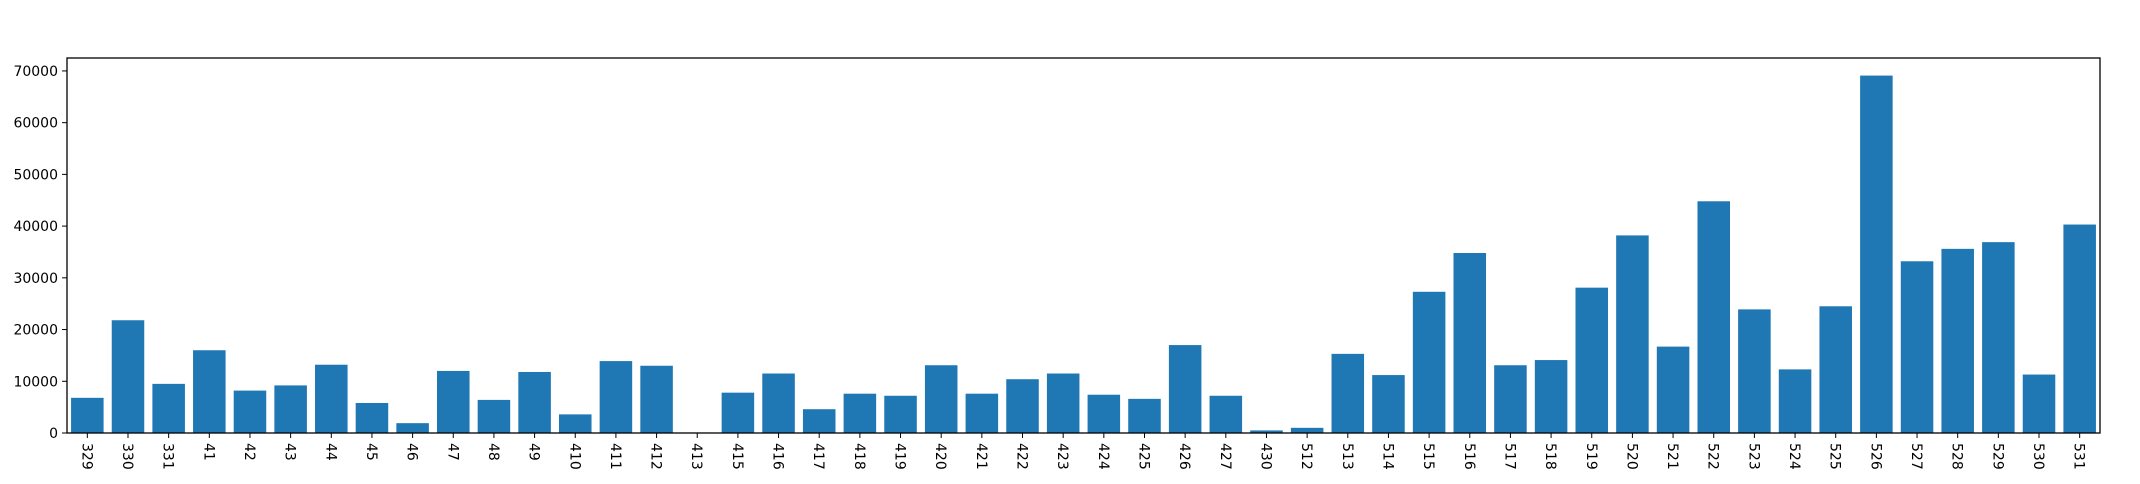 This screenshot has height=484, width=2140. I want to click on x-tick-label: 427, so click(1225, 456).